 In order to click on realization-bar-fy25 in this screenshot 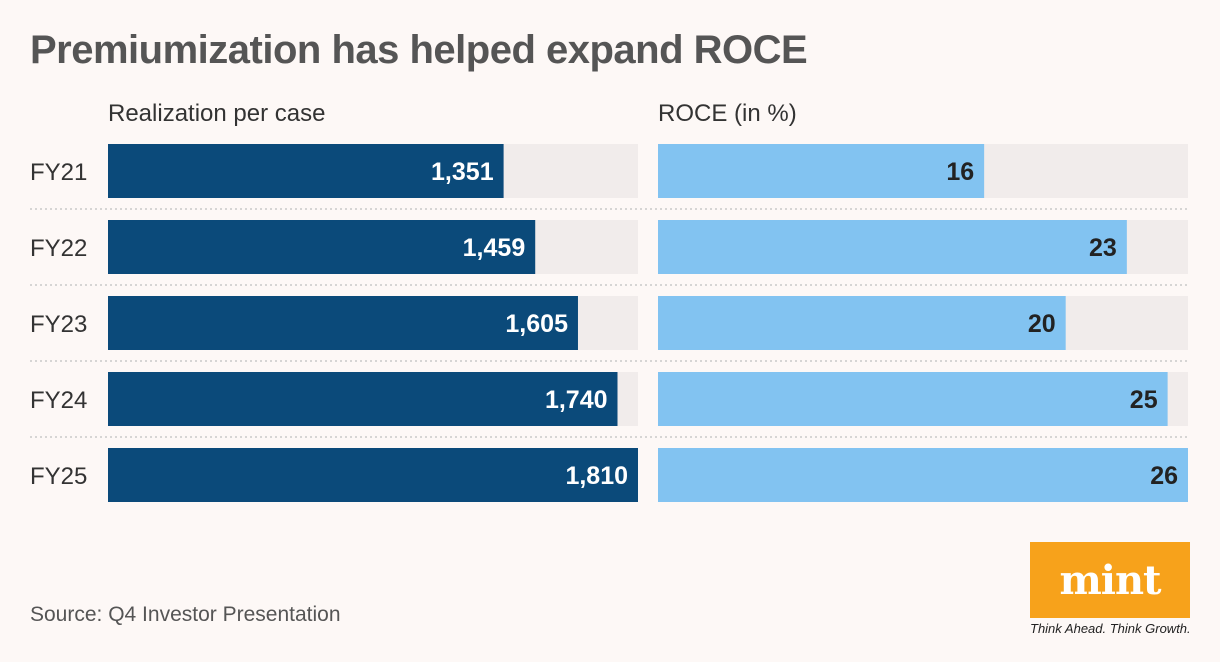, I will do `click(373, 475)`.